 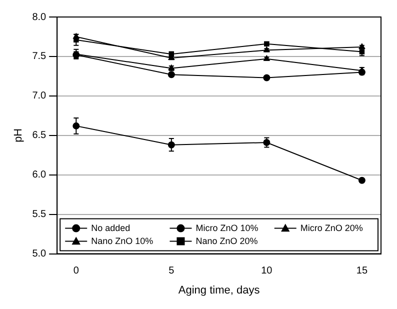 What do you see at coordinates (39, 56) in the screenshot?
I see `y-tick-label: 7.5` at bounding box center [39, 56].